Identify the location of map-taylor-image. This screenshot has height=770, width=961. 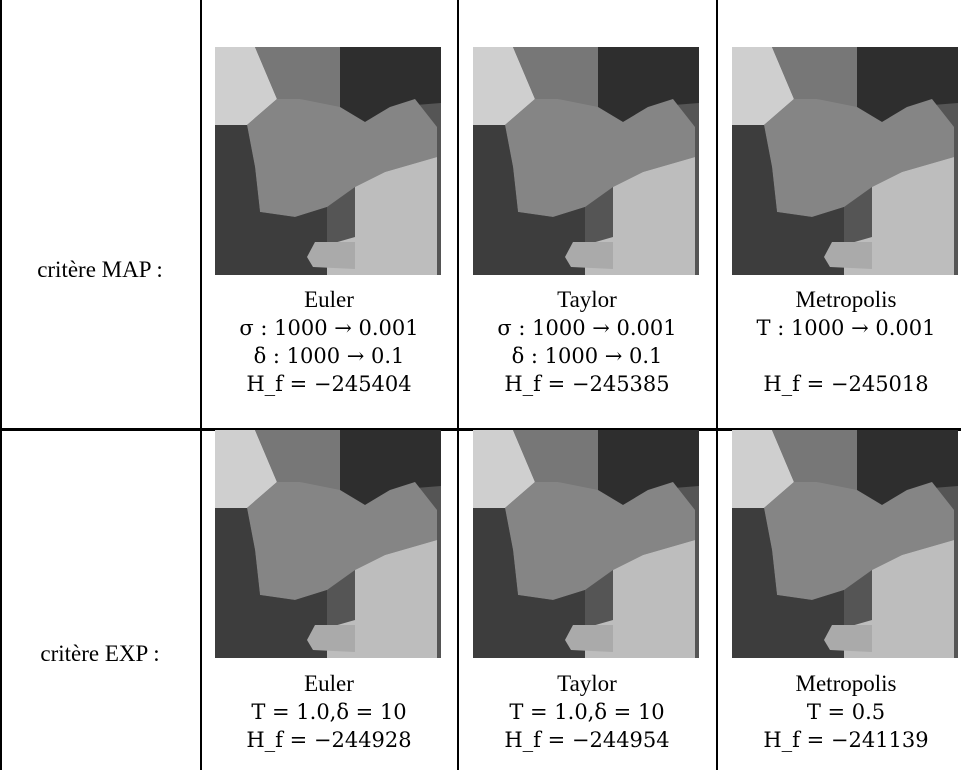
(586, 161).